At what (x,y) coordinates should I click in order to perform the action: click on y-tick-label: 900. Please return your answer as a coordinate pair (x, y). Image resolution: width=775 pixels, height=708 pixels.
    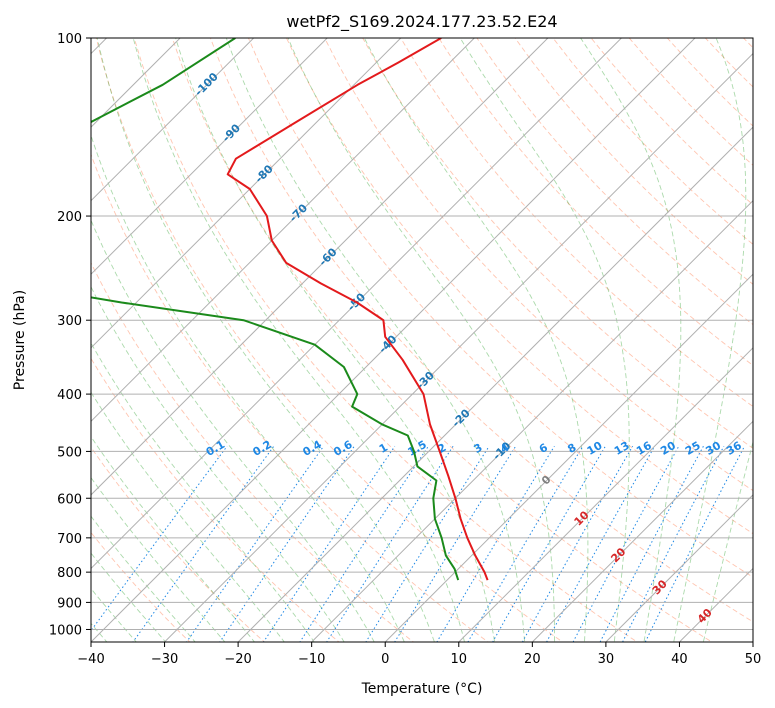
    Looking at the image, I should click on (69, 603).